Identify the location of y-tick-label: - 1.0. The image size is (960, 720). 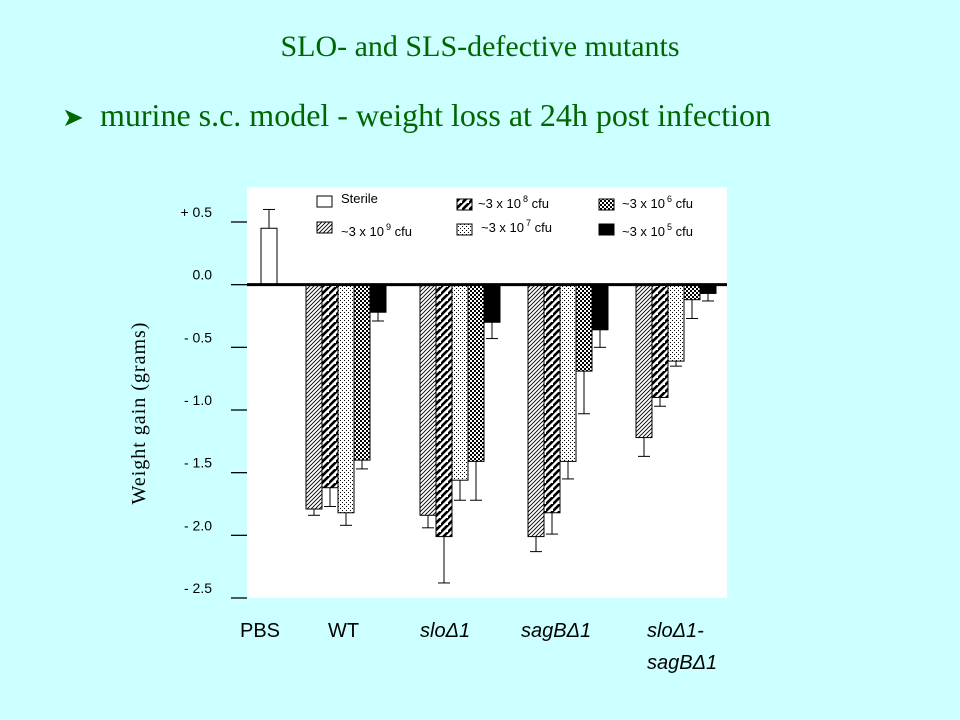
(198, 400).